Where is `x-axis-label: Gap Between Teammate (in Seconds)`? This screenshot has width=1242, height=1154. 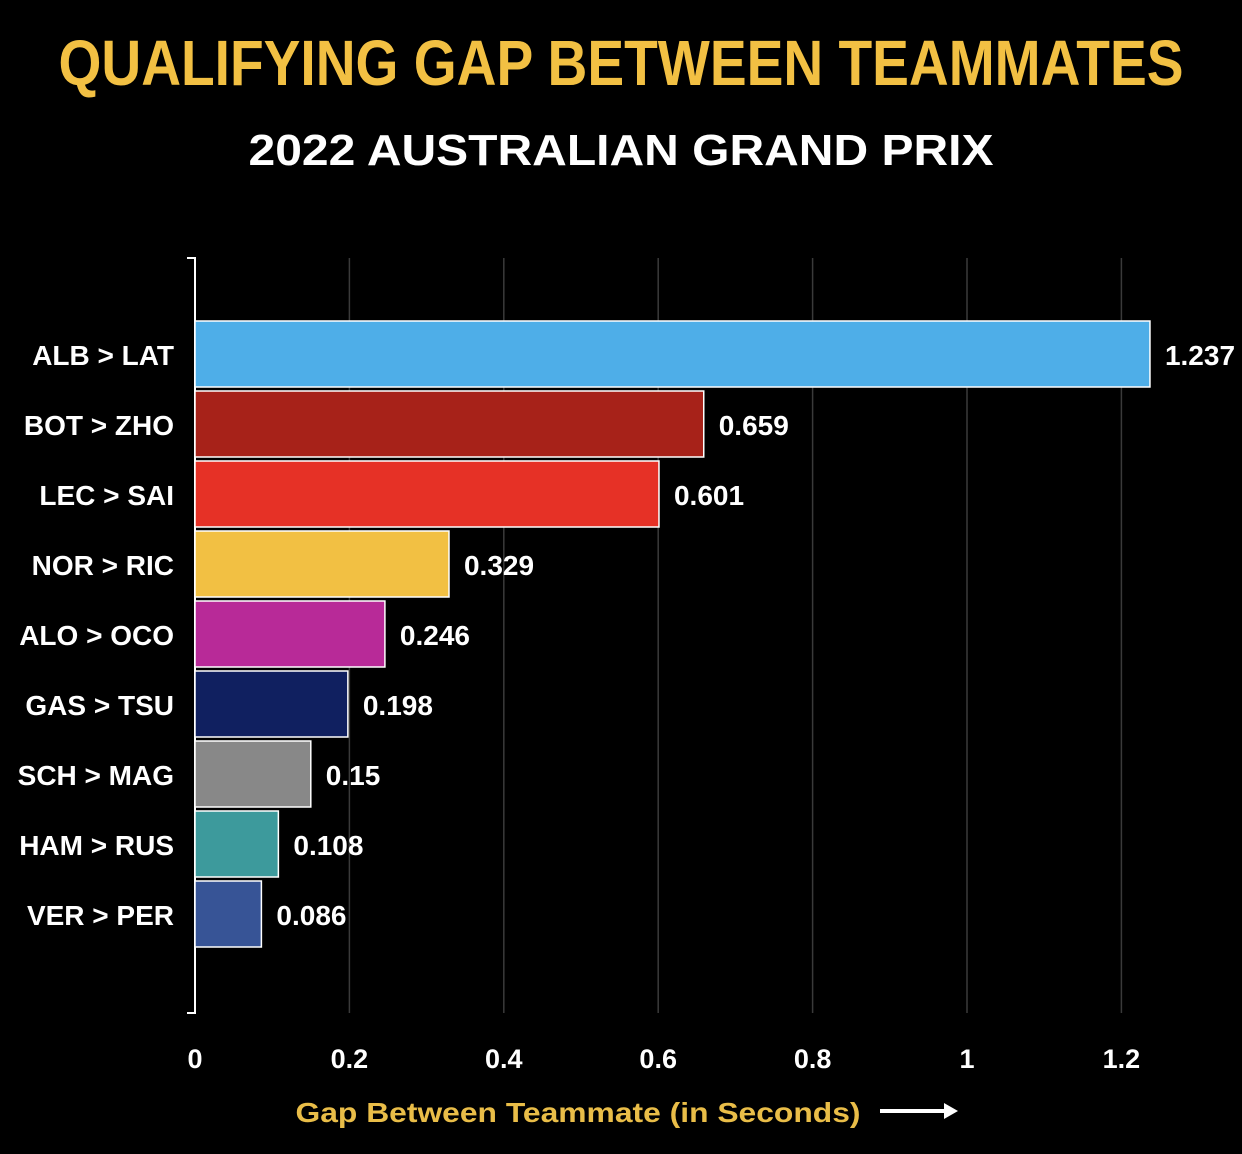 x-axis-label: Gap Between Teammate (in Seconds) is located at coordinates (578, 1112).